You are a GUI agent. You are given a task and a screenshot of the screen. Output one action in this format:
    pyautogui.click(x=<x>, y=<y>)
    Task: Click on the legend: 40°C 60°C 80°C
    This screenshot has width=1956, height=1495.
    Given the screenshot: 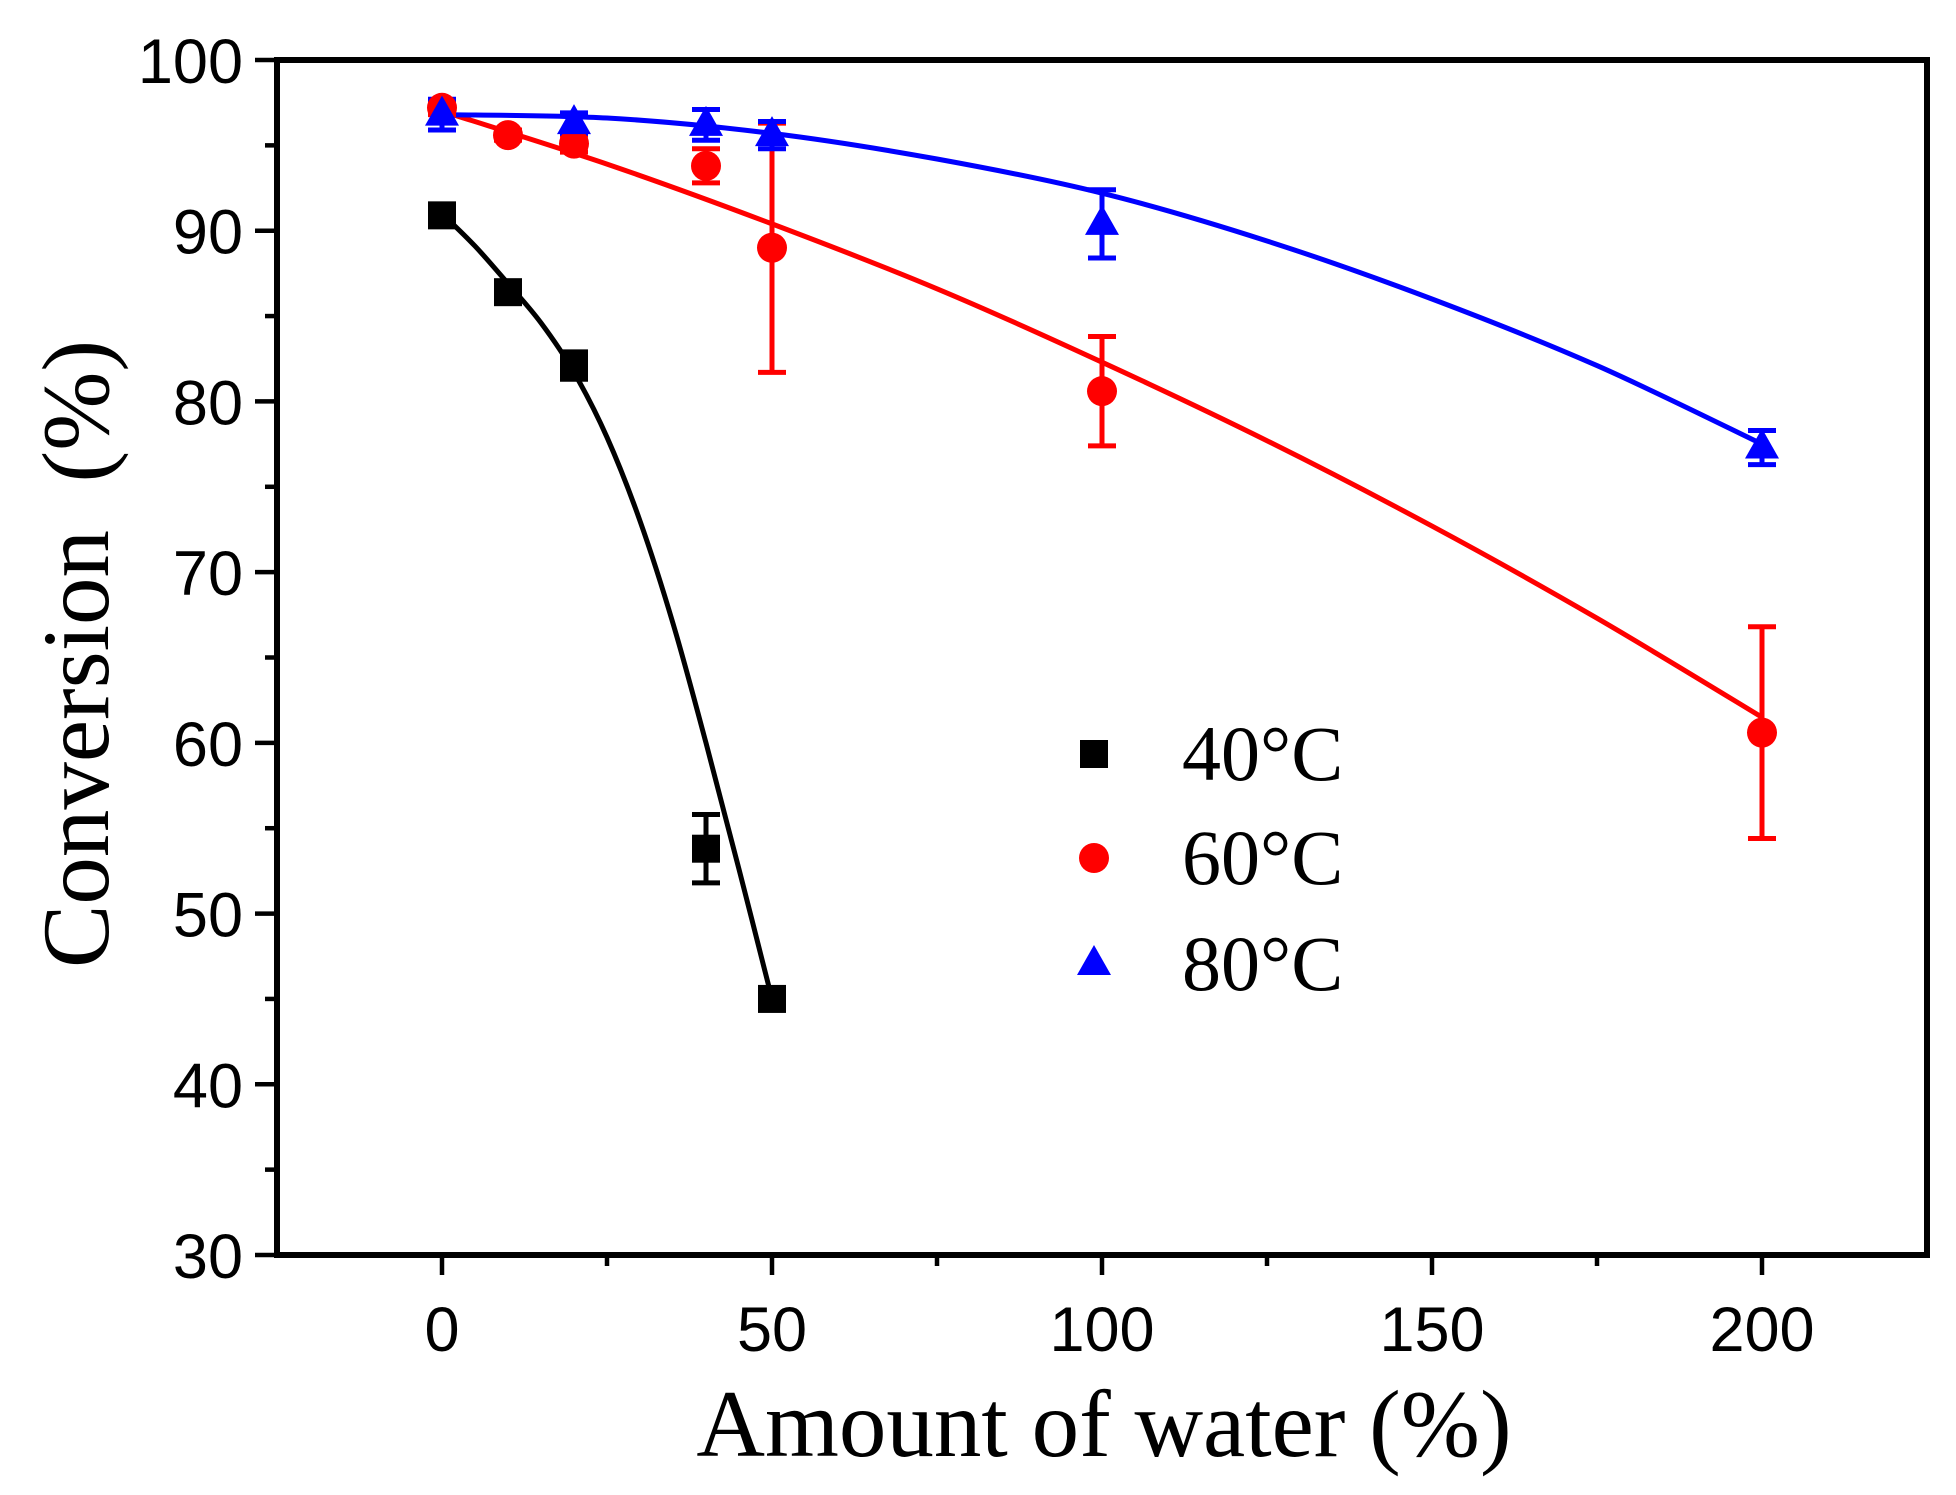 What is the action you would take?
    pyautogui.click(x=1210, y=858)
    